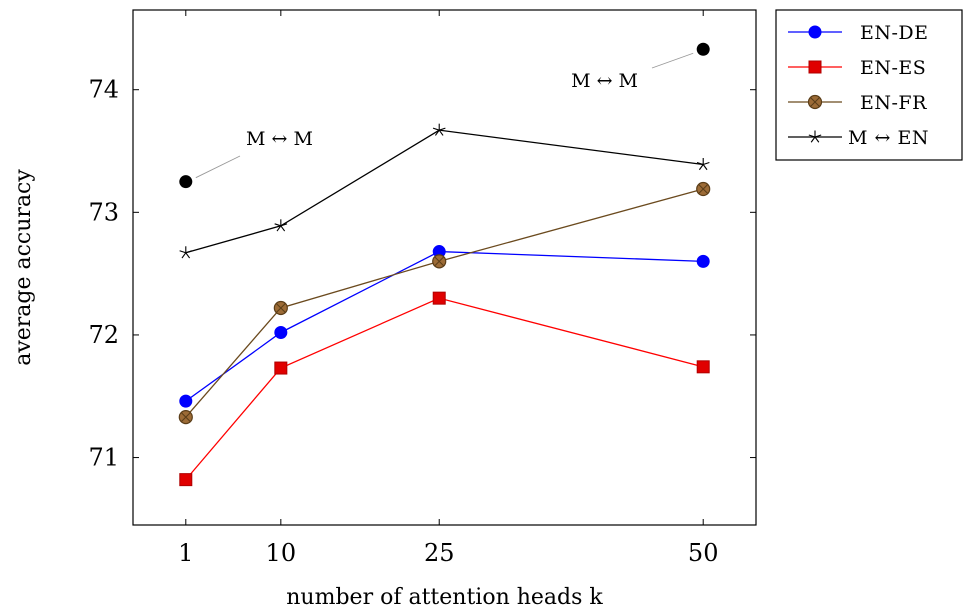 The height and width of the screenshot is (612, 967). I want to click on y-tick-label: 72, so click(103, 335).